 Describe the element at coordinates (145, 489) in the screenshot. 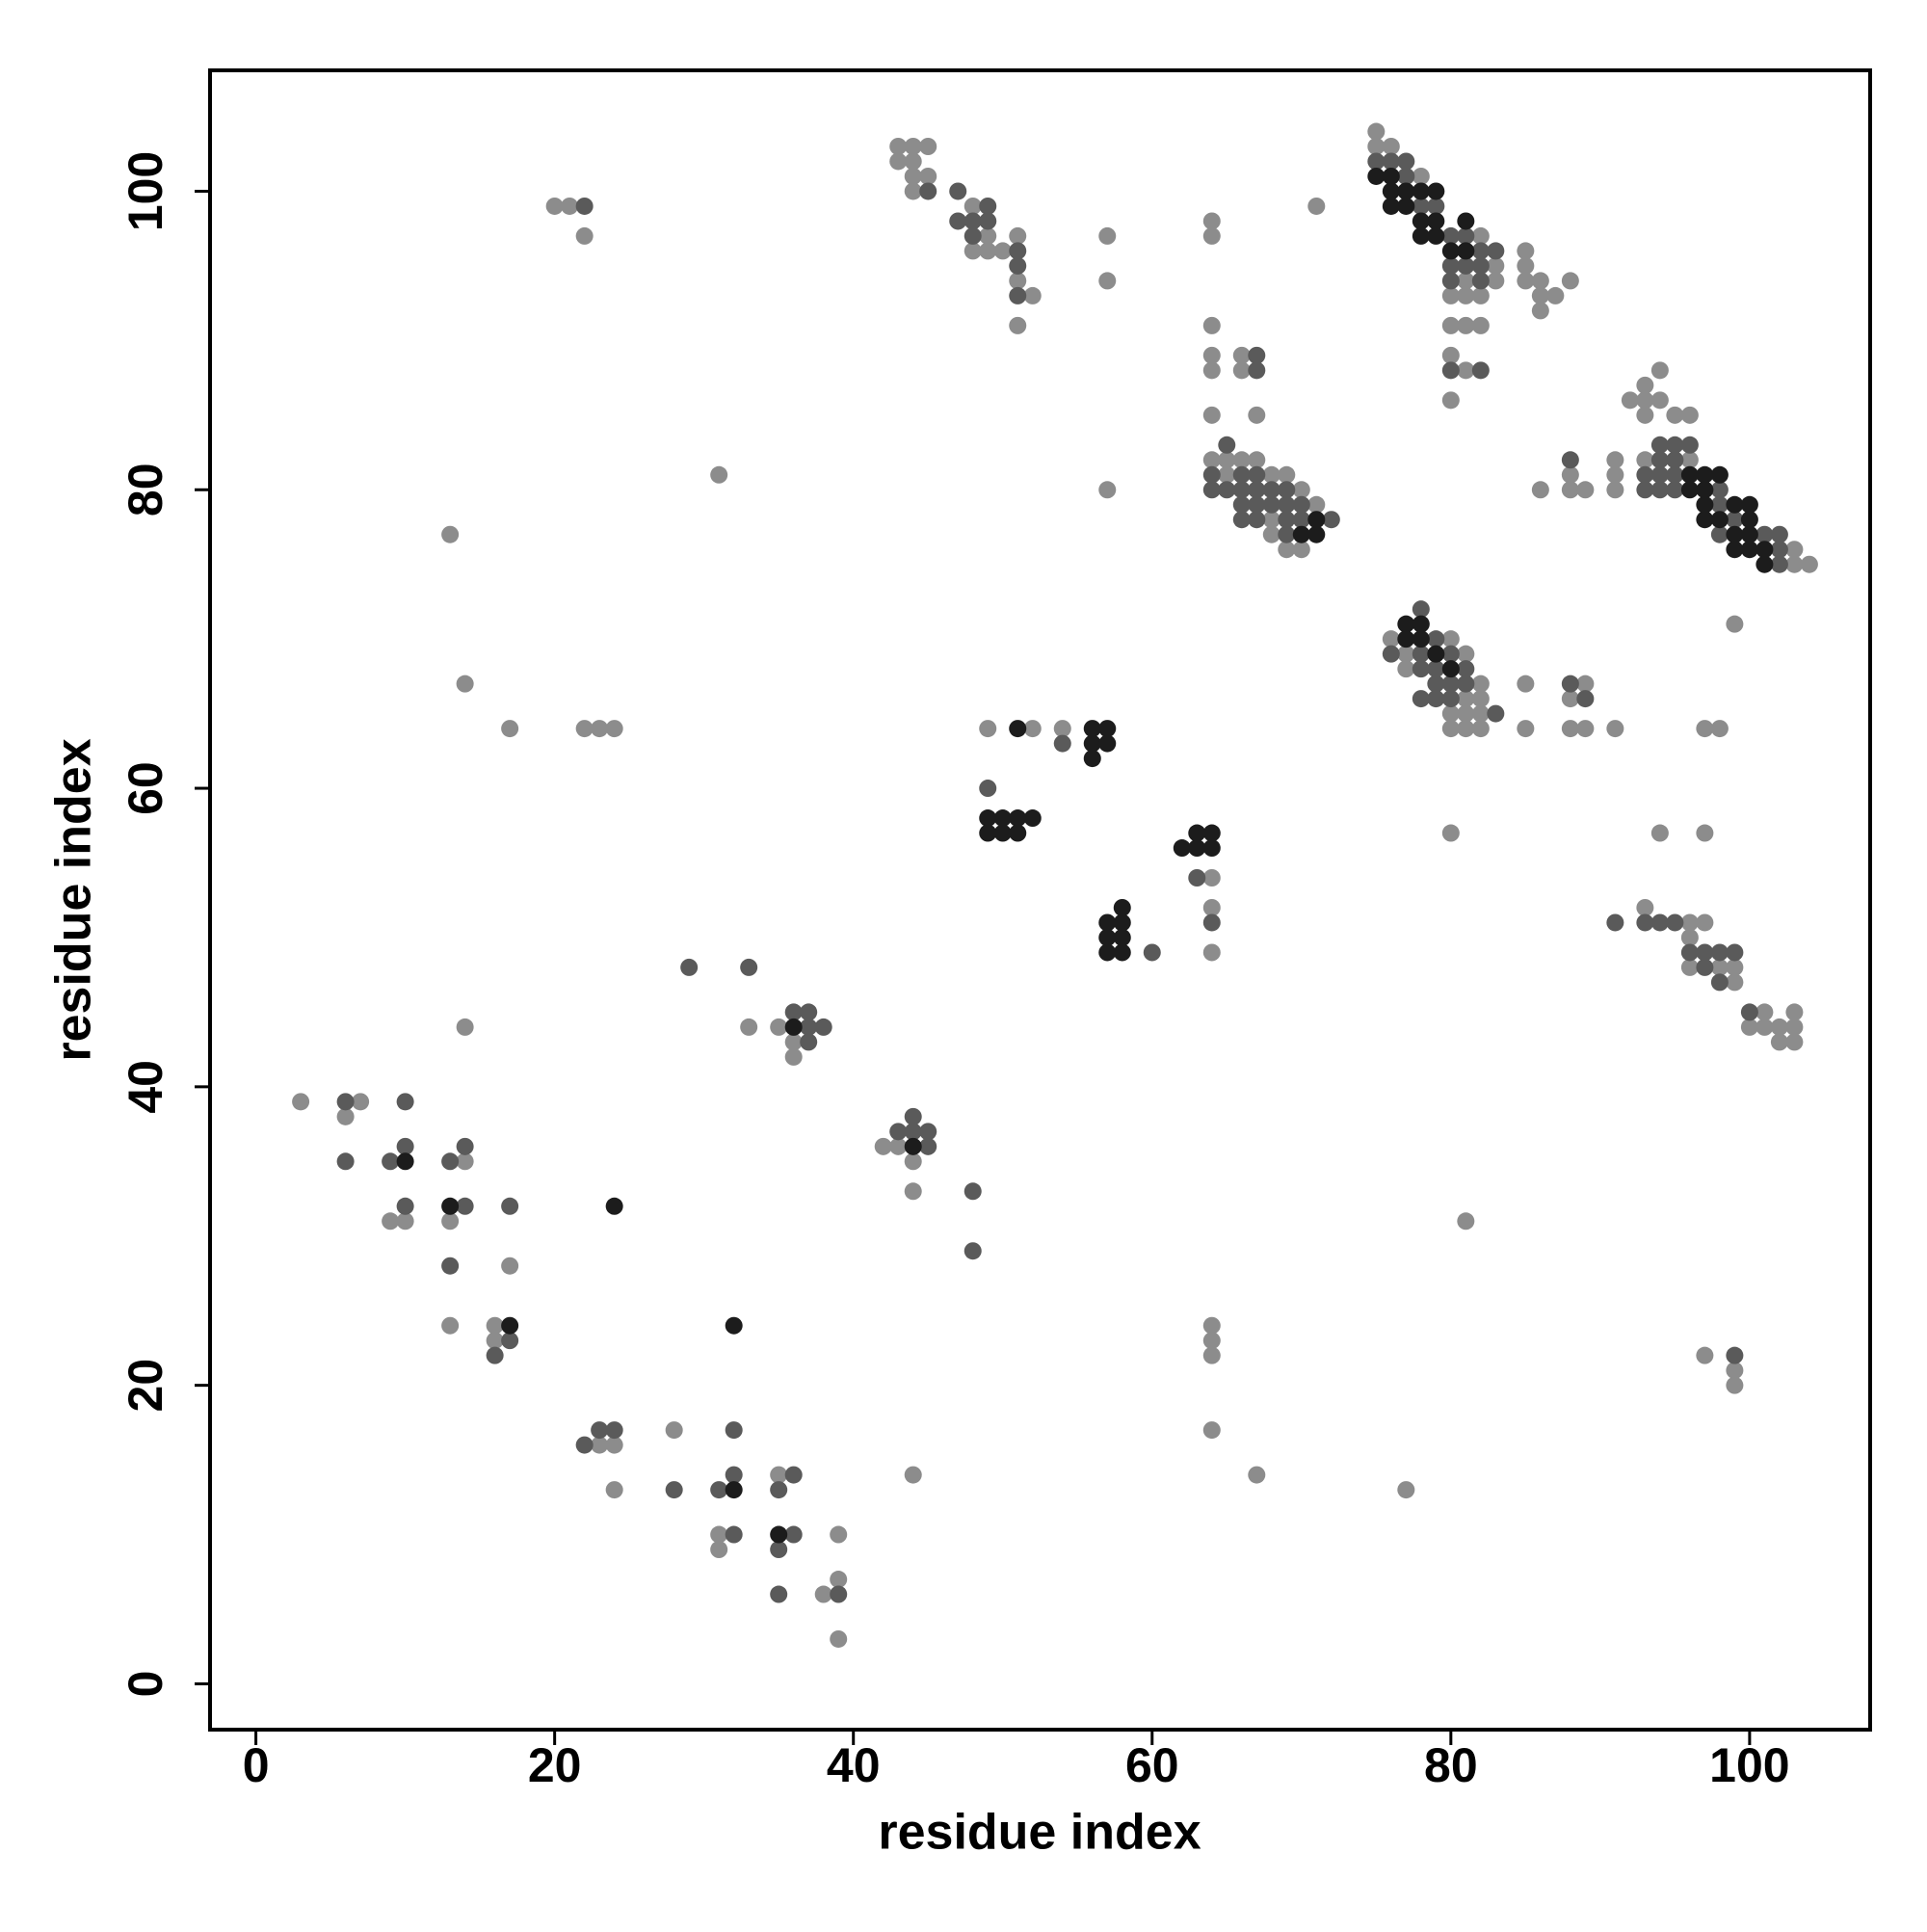

I see `y-tick-label: 80` at that location.